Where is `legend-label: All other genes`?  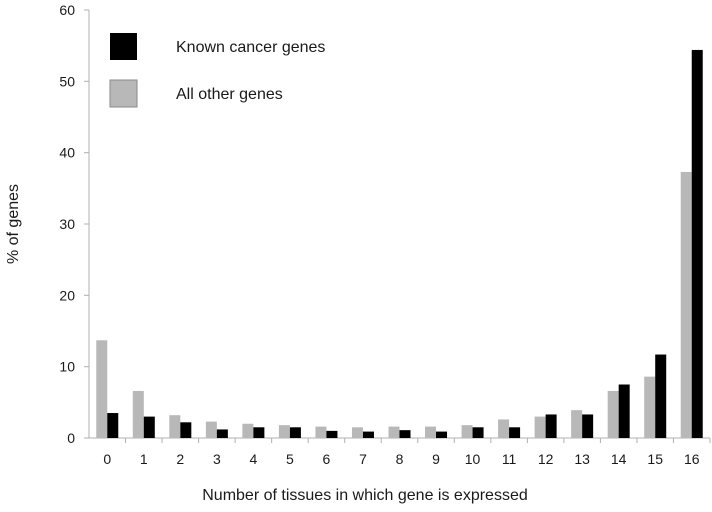 legend-label: All other genes is located at coordinates (229, 94).